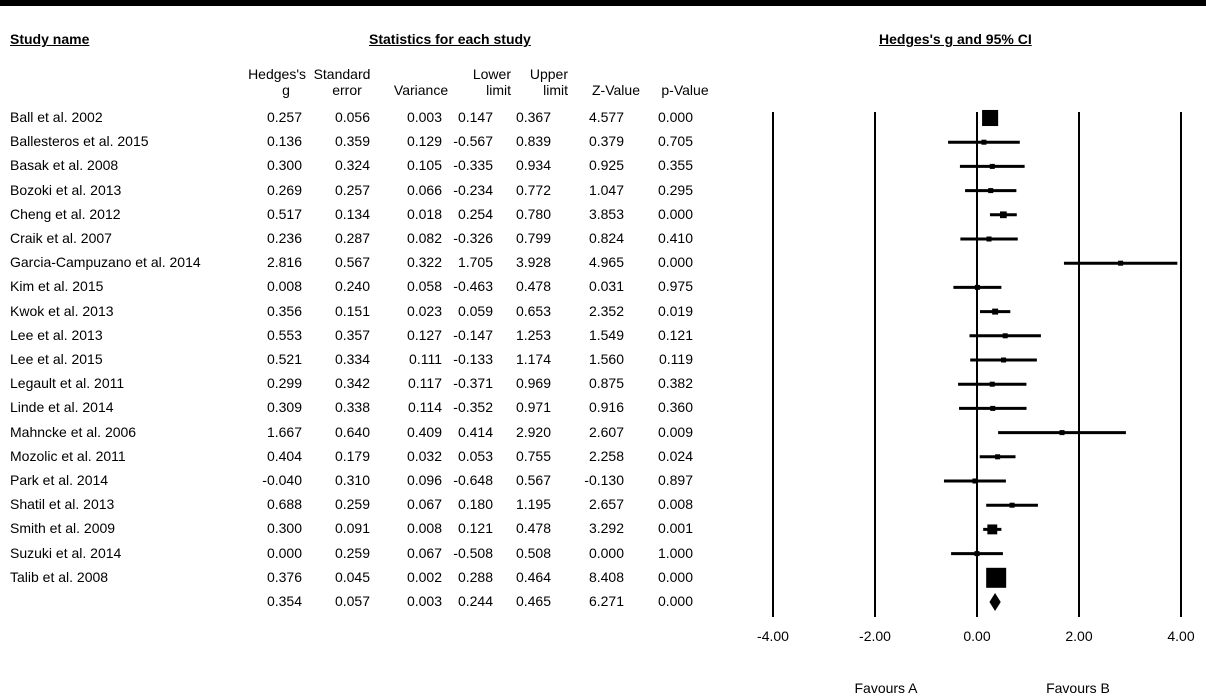  Describe the element at coordinates (994, 602) in the screenshot. I see `summary-diamond` at that location.